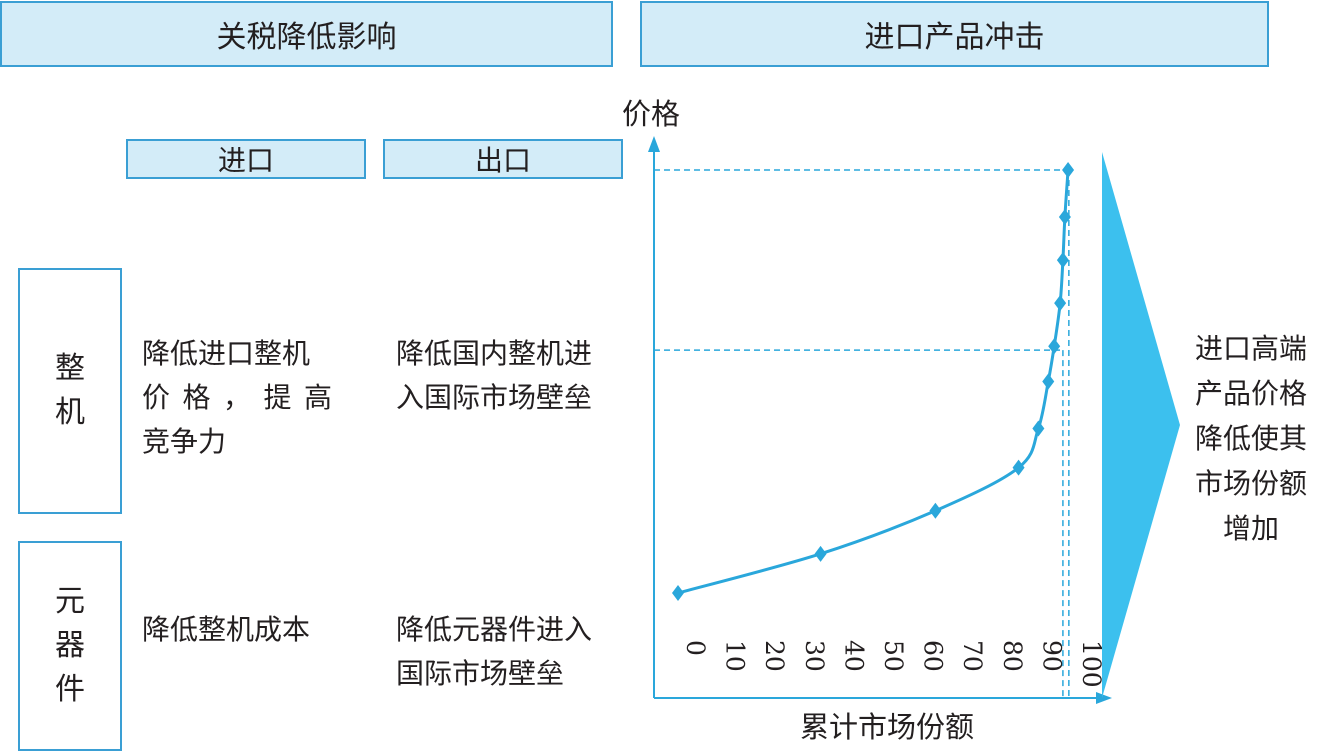 The image size is (1322, 751). What do you see at coordinates (1250, 348) in the screenshot?
I see `conclusion-line: 进口高端` at bounding box center [1250, 348].